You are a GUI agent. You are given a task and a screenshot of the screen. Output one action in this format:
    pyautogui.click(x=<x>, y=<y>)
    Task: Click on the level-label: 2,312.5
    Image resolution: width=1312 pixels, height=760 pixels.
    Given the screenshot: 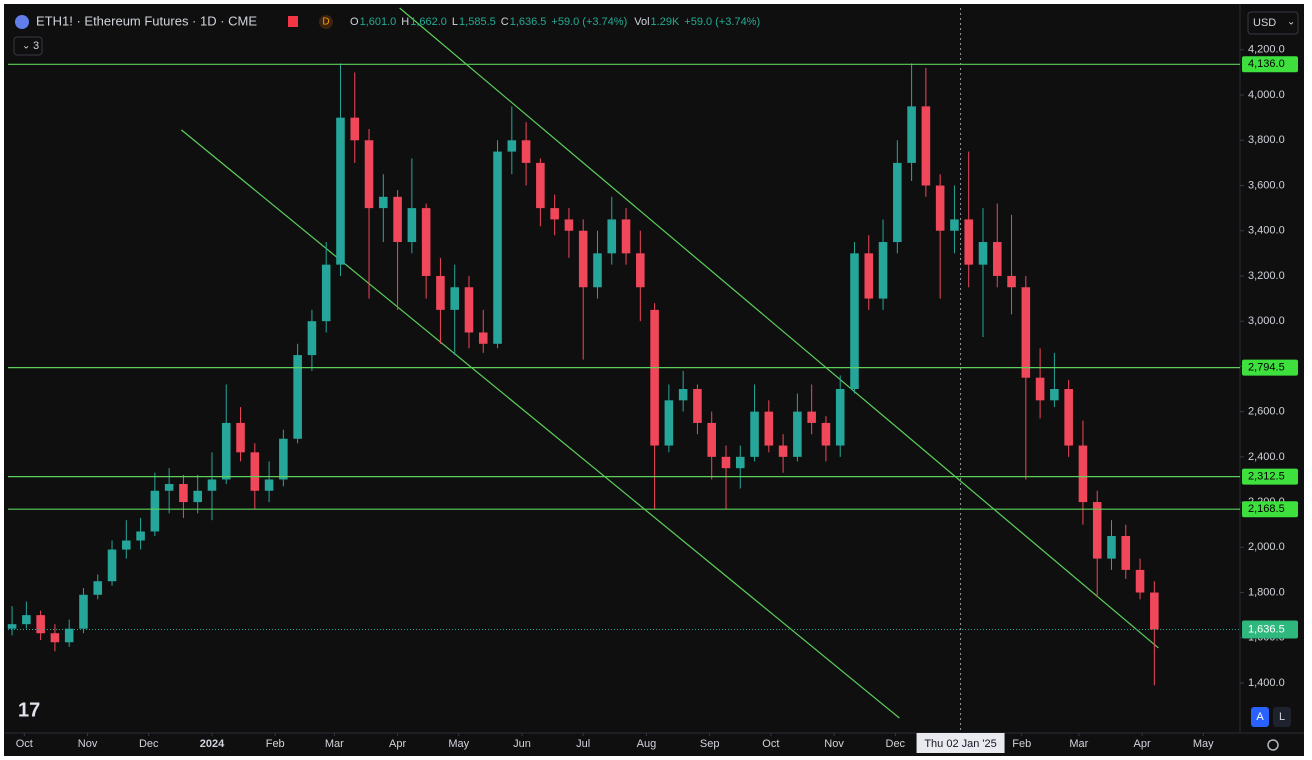 What is the action you would take?
    pyautogui.click(x=1266, y=477)
    